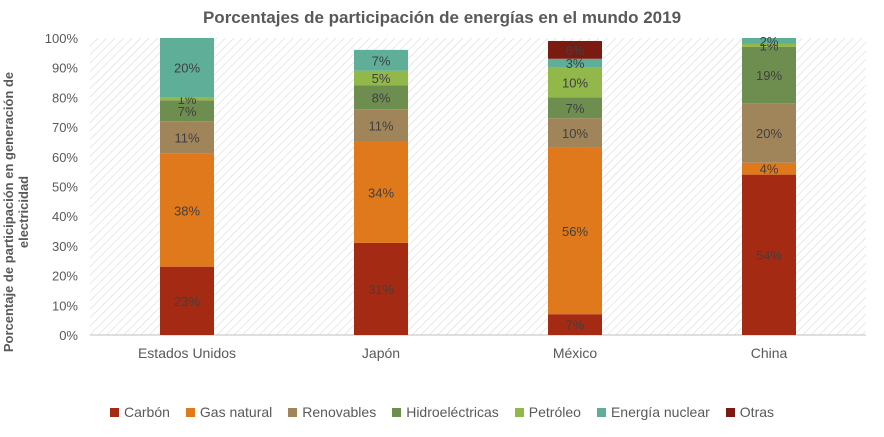 Image resolution: width=884 pixels, height=437 pixels. Describe the element at coordinates (769, 353) in the screenshot. I see `x-tick-label: China` at that location.